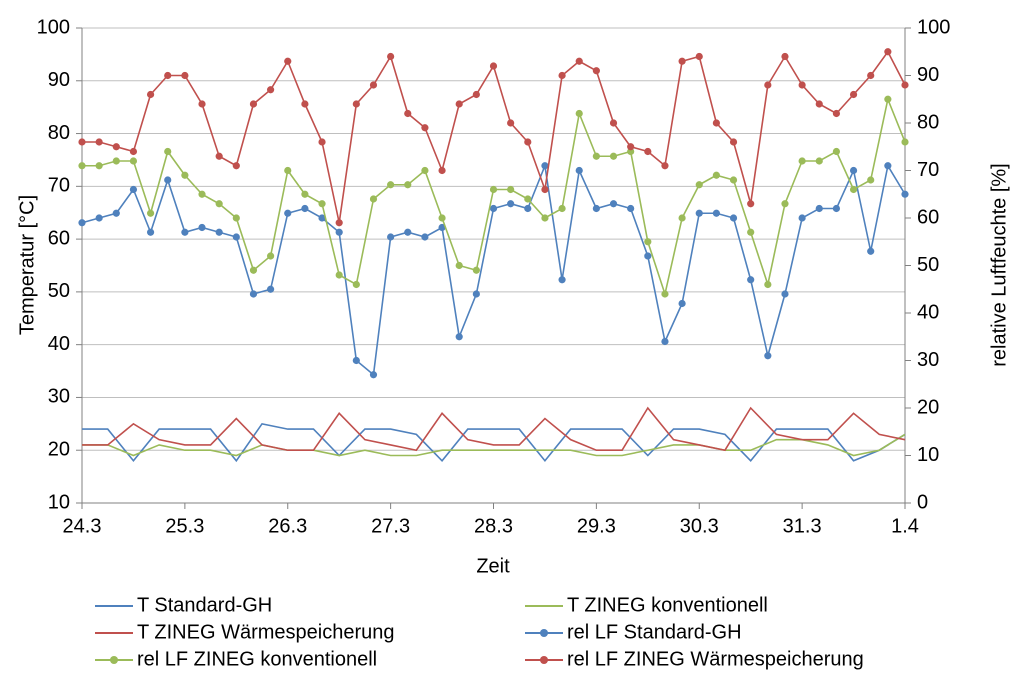  I want to click on legend-label: rel LF Standard-GH, so click(654, 632).